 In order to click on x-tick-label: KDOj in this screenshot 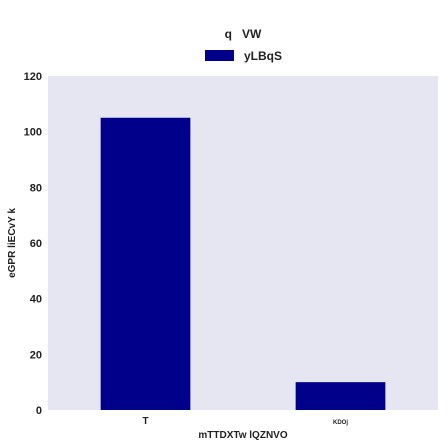, I will do `click(340, 423)`.